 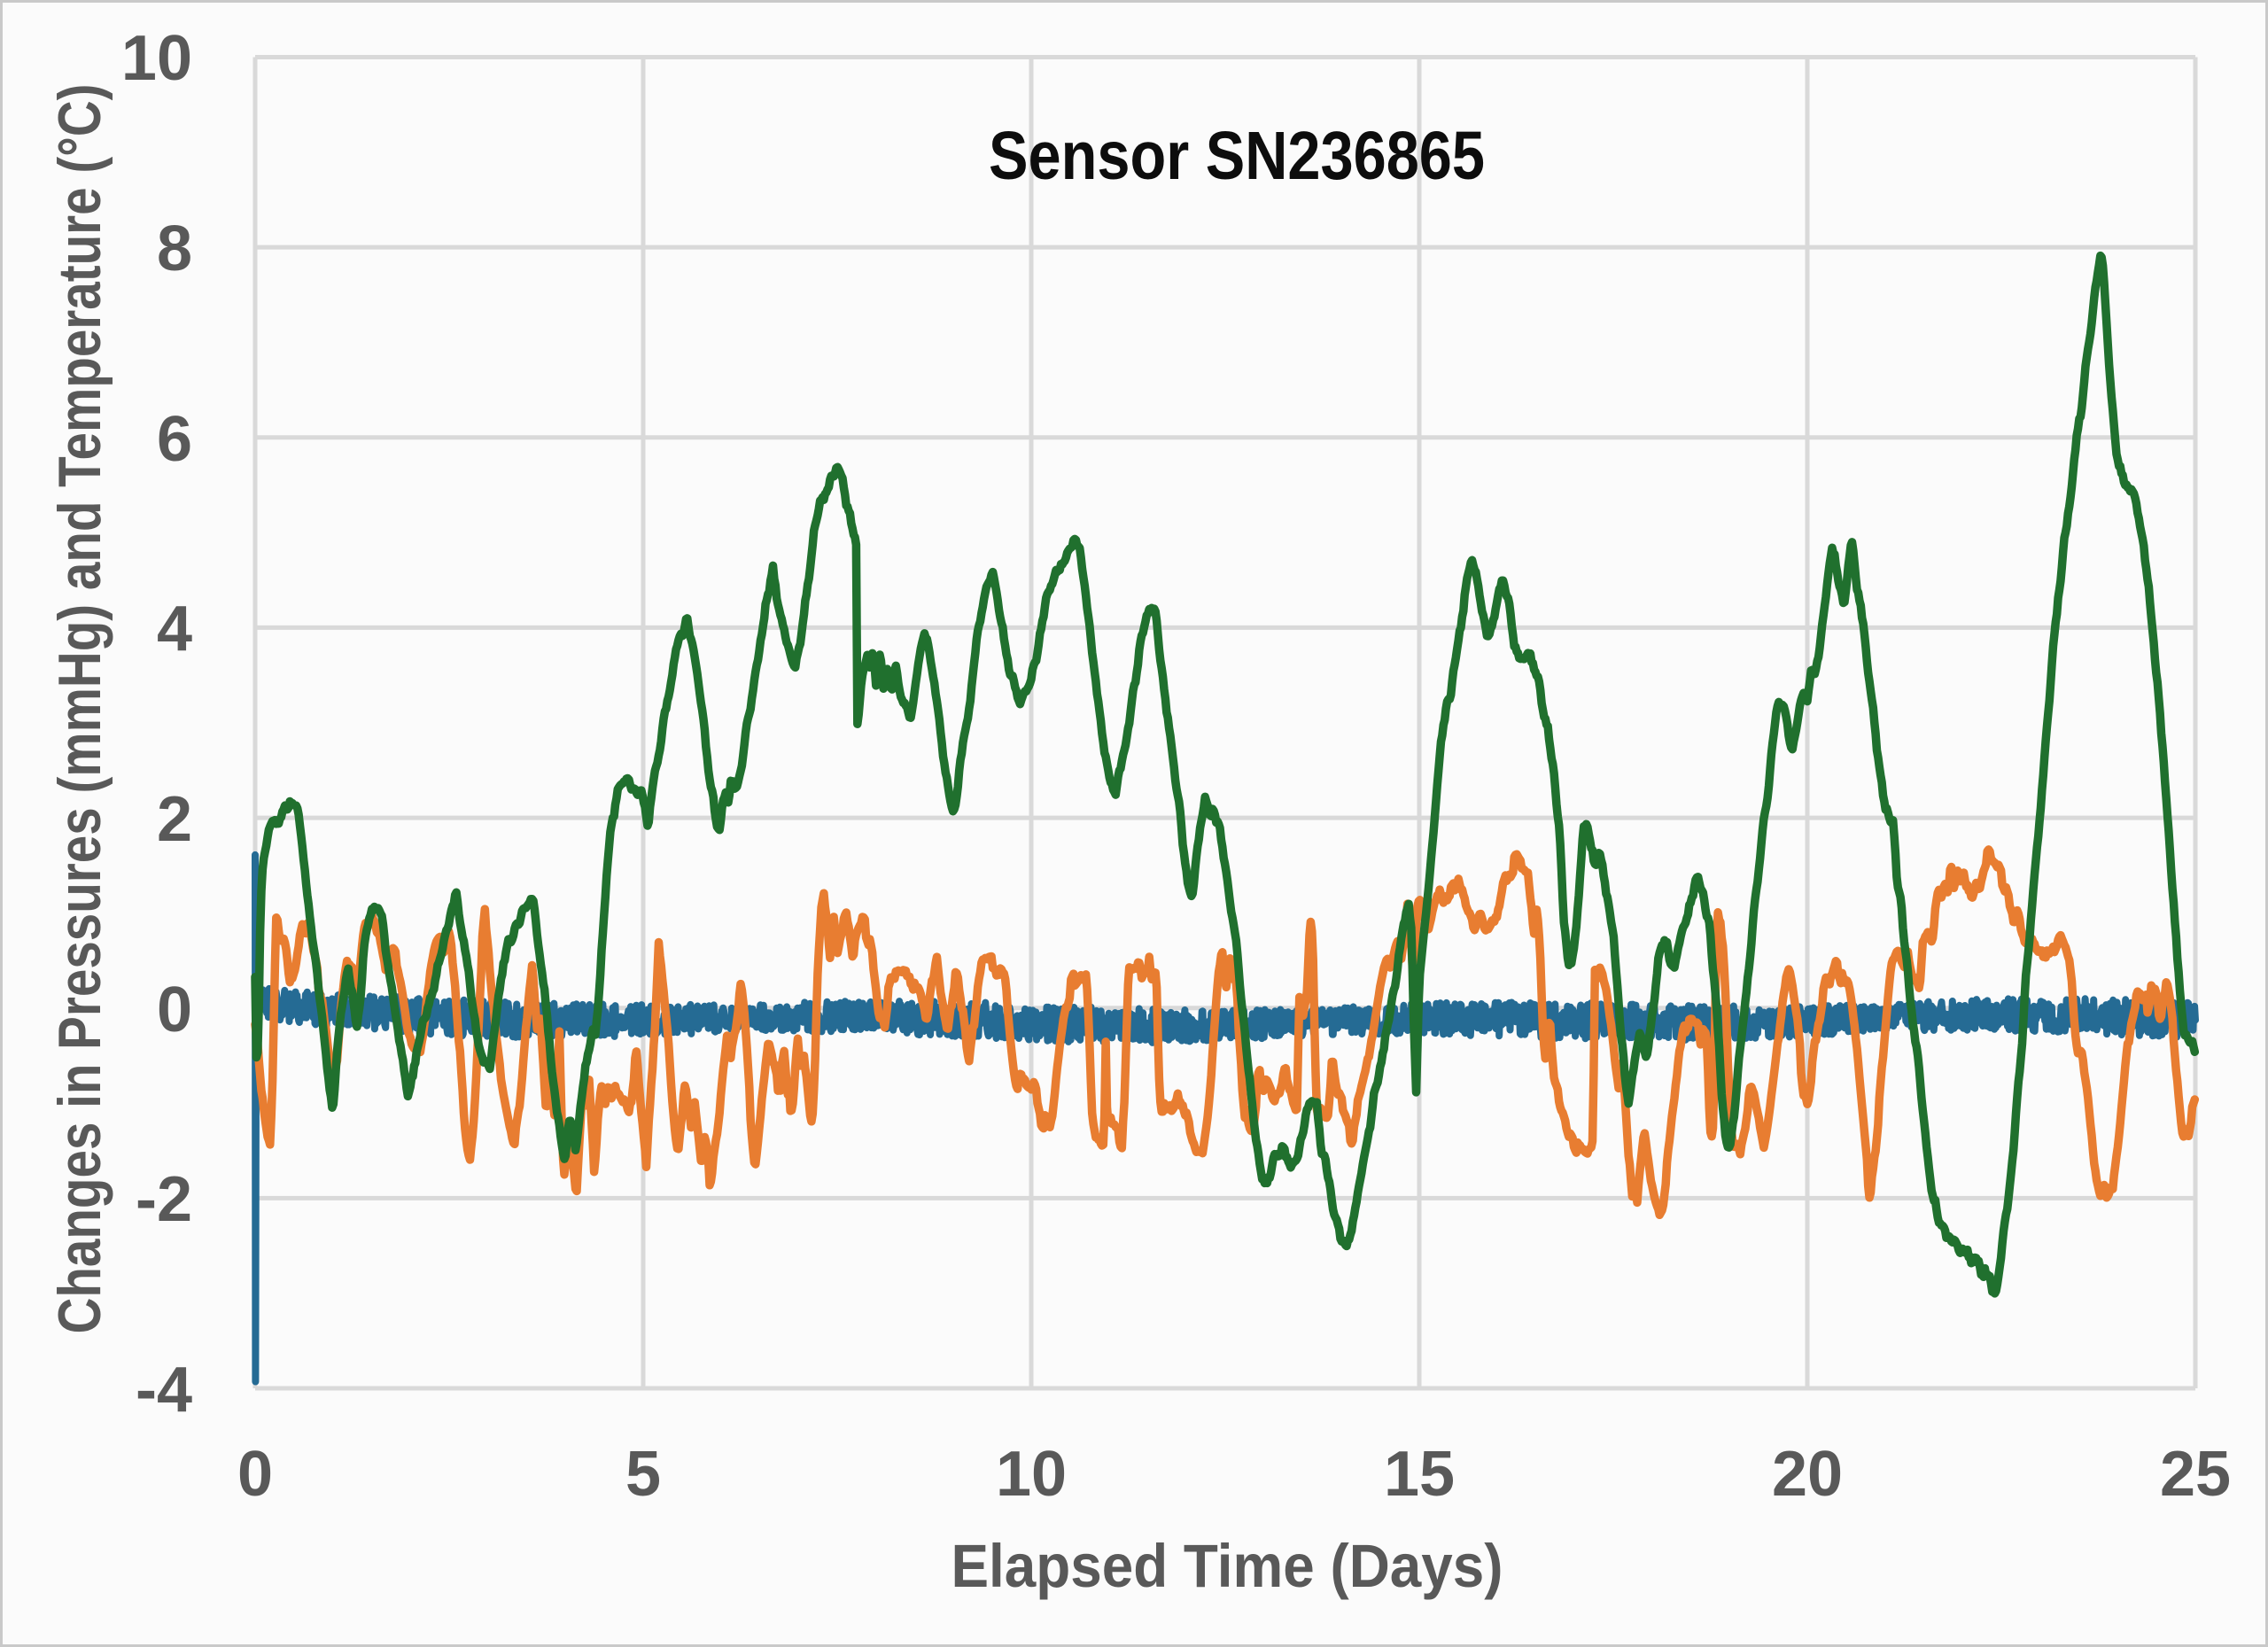 I want to click on svg-text: 5, so click(x=643, y=1474).